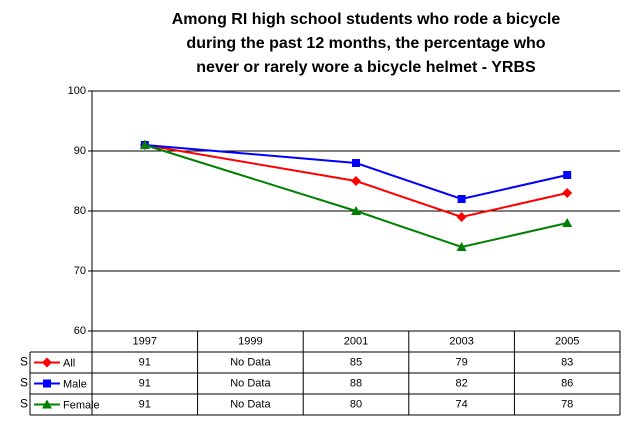 The height and width of the screenshot is (428, 636). I want to click on table-cell: 88, so click(356, 383).